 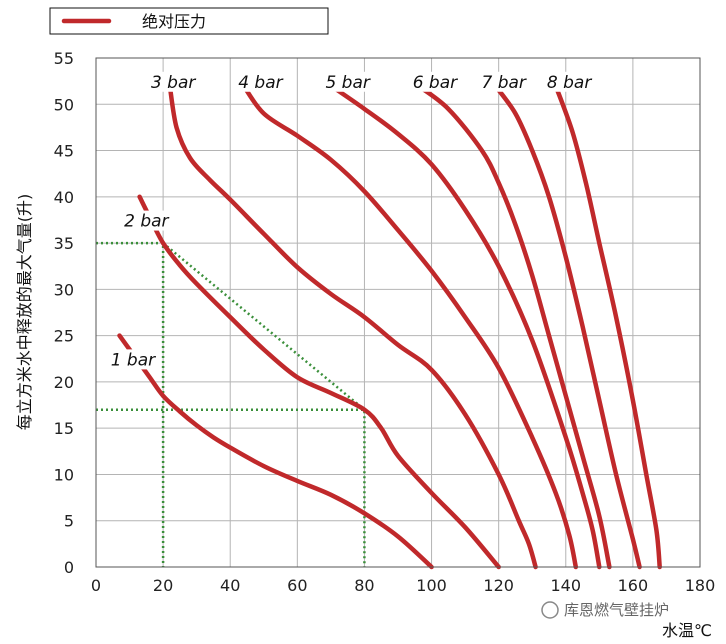 I want to click on series-line-8-bar, so click(x=607, y=326).